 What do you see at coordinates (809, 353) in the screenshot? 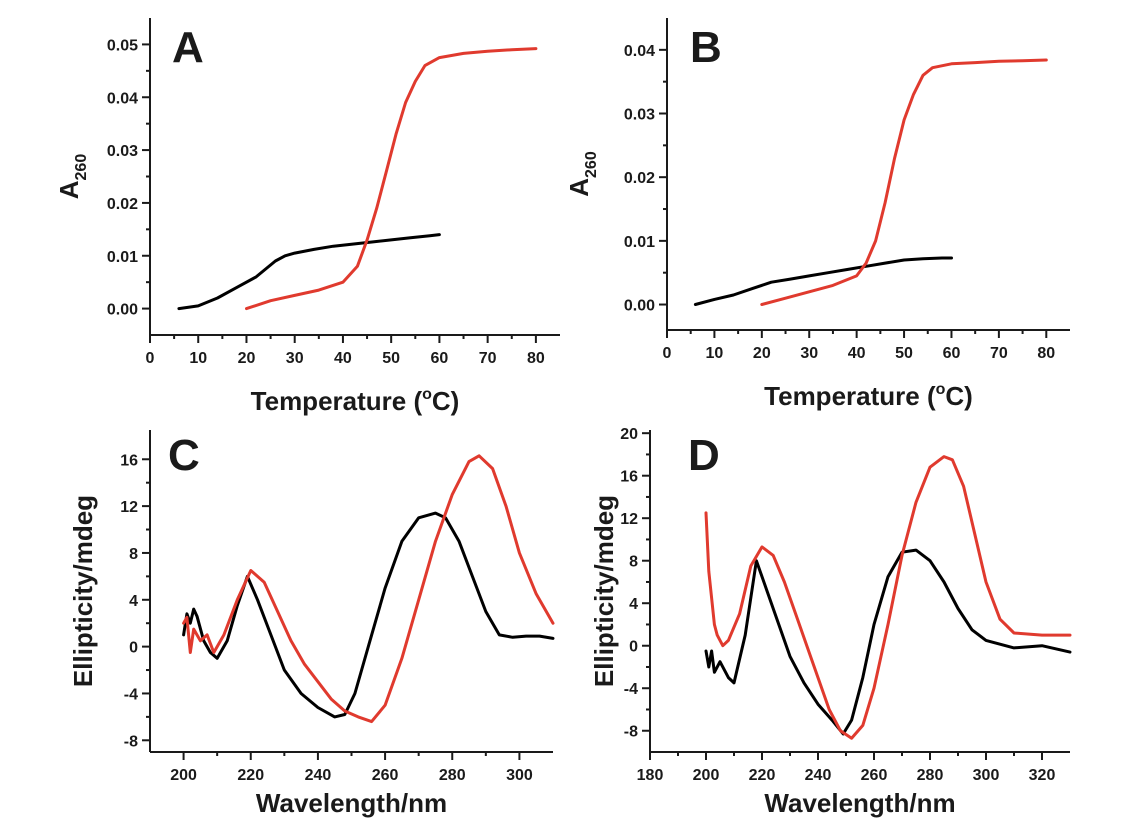
I see `x-tick-label-b: 30` at bounding box center [809, 353].